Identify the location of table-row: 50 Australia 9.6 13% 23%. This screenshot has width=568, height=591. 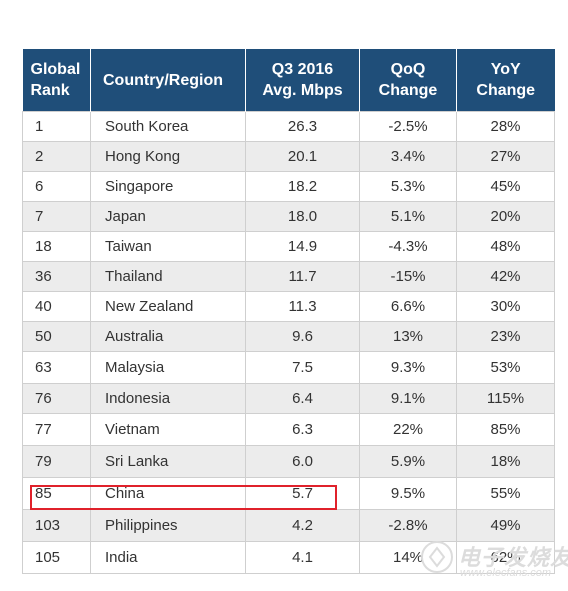
(288, 336).